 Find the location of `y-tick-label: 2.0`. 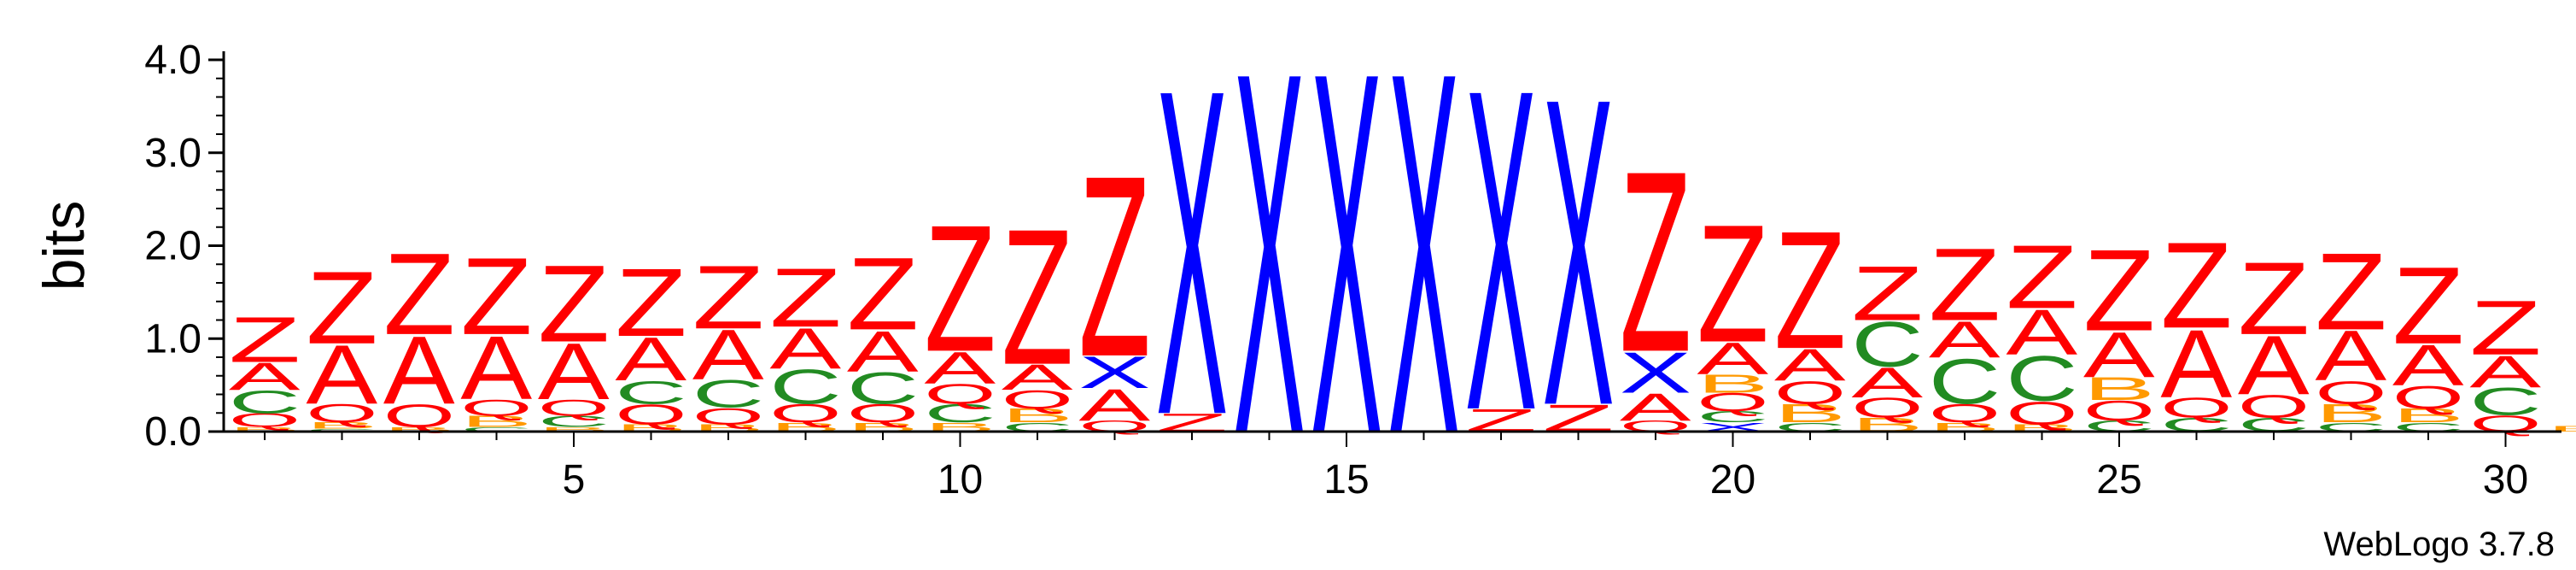

y-tick-label: 2.0 is located at coordinates (173, 247).